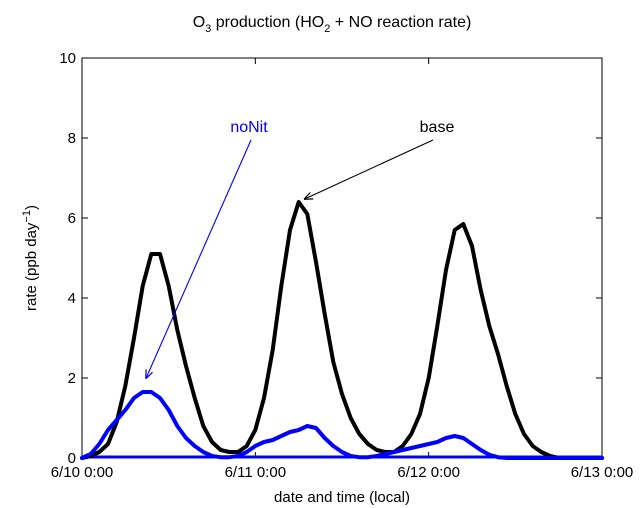  I want to click on y-tick-label: 10, so click(67, 58).